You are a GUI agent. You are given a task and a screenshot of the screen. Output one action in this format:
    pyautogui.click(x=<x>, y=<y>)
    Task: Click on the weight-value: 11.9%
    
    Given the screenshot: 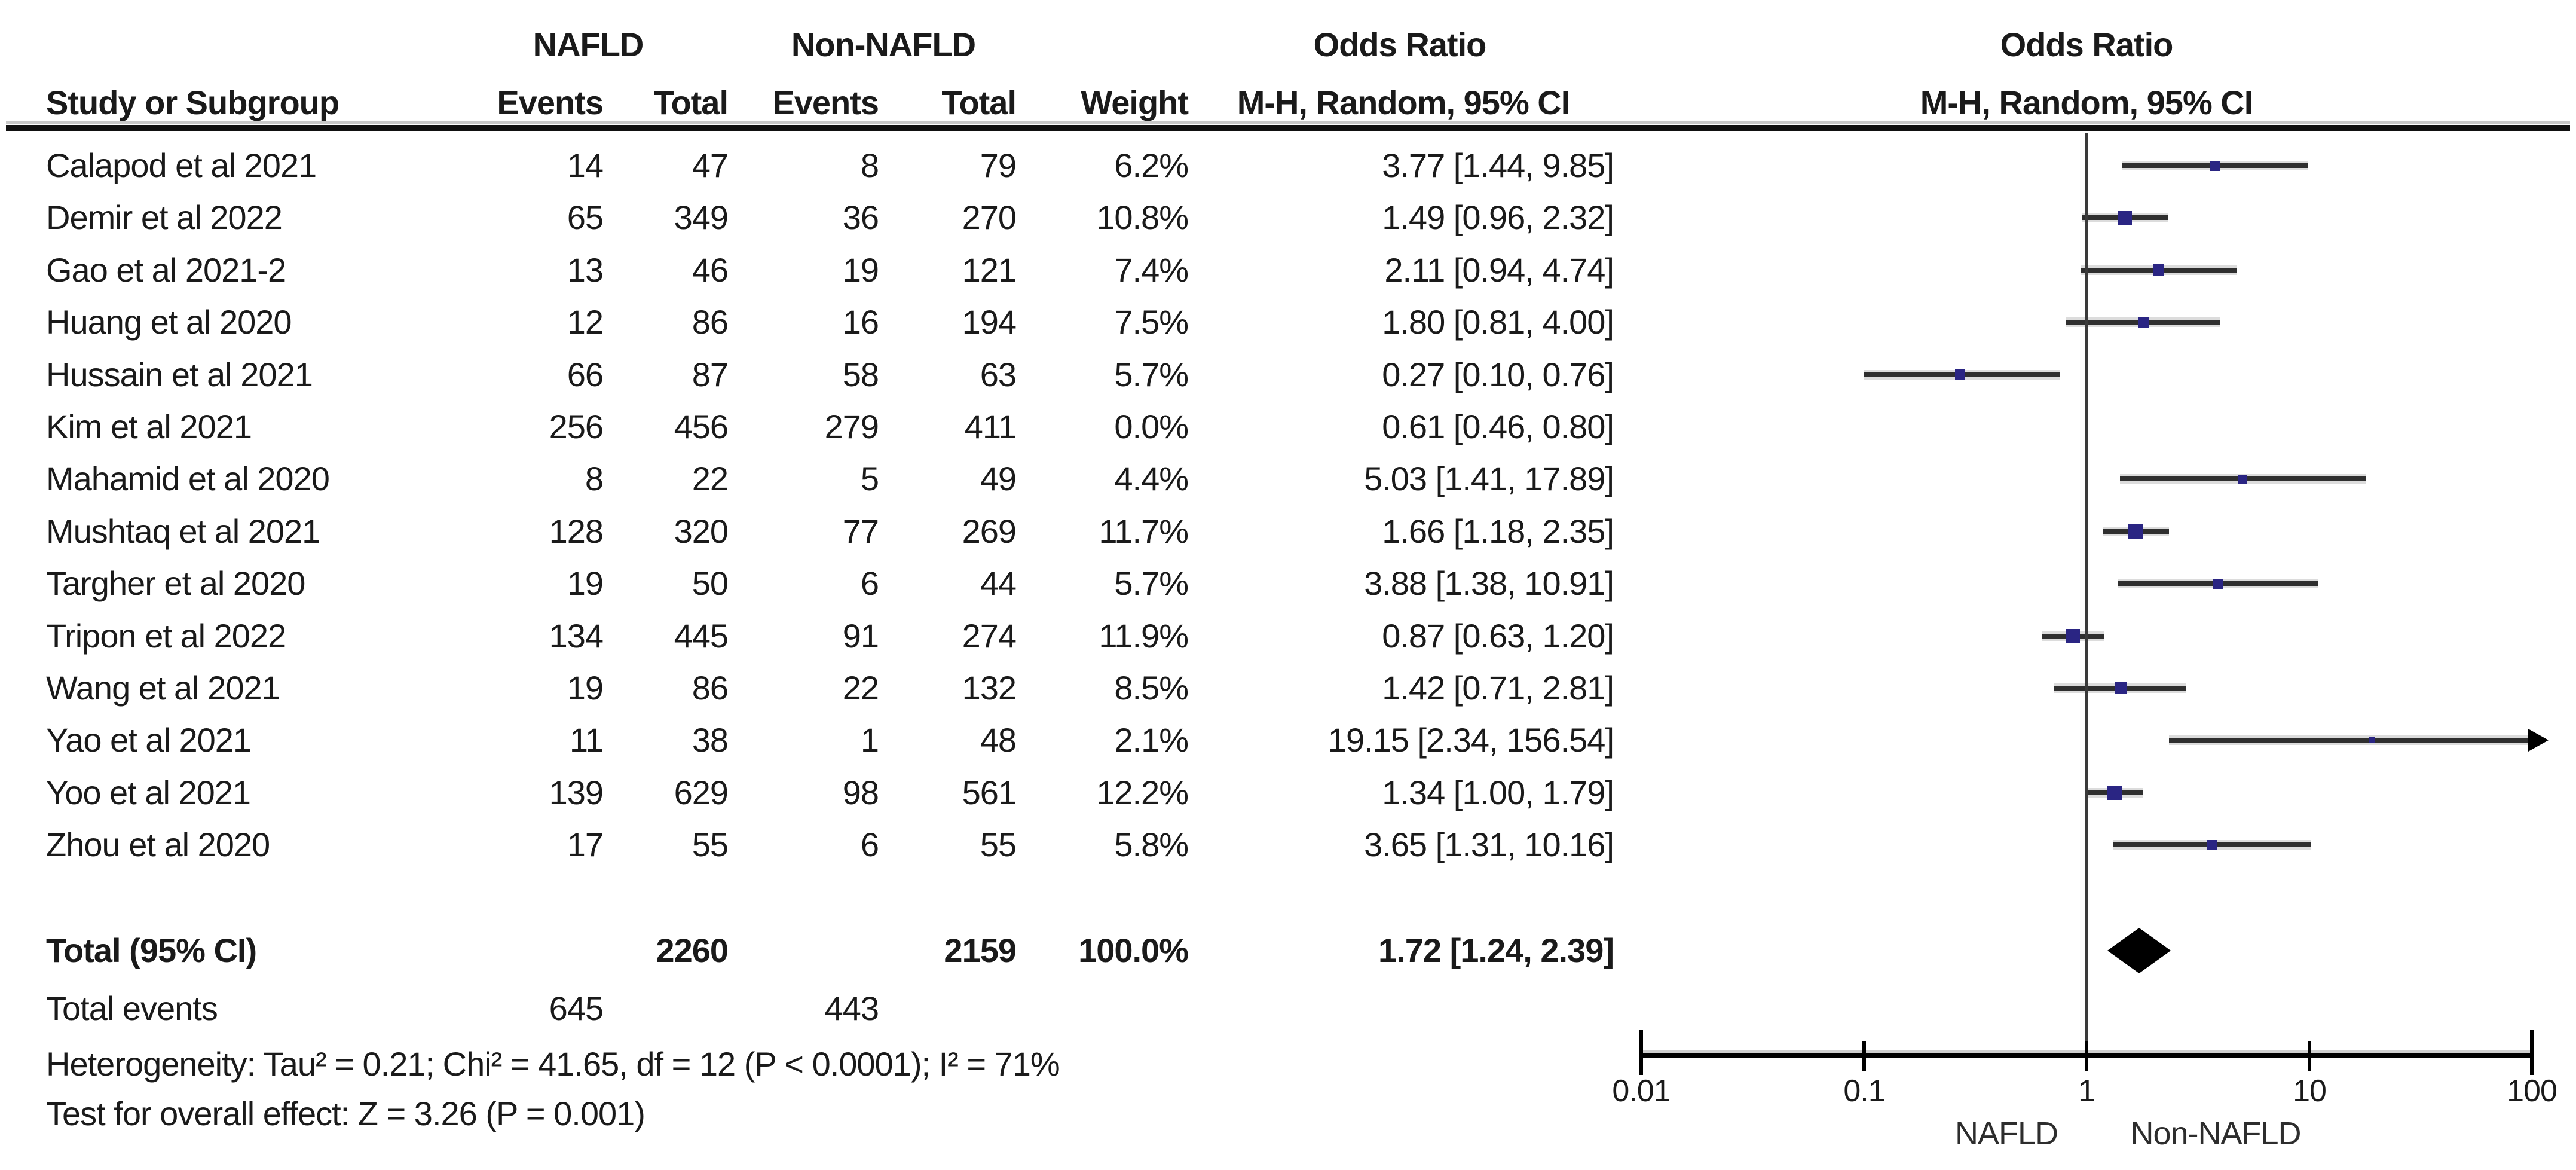 What is the action you would take?
    pyautogui.click(x=1144, y=636)
    